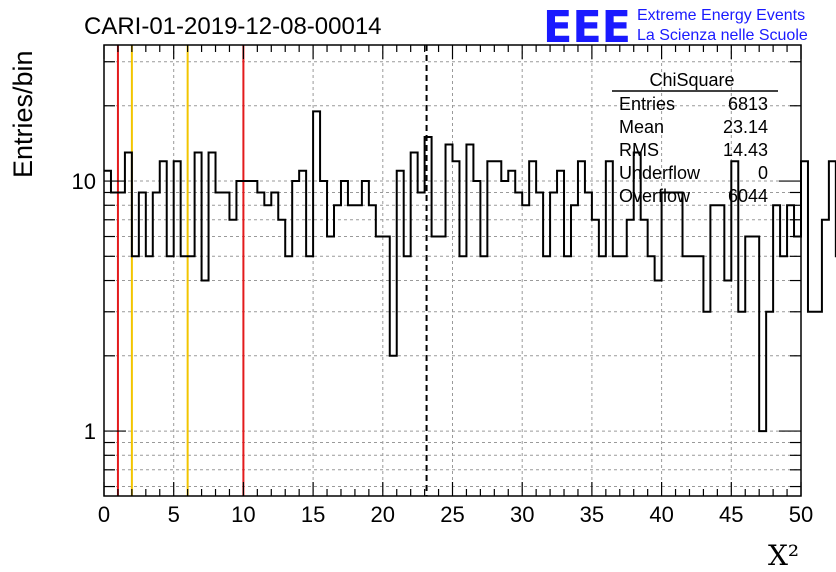 The width and height of the screenshot is (836, 572). I want to click on y-axis-title: Entries/bin, so click(23, 114).